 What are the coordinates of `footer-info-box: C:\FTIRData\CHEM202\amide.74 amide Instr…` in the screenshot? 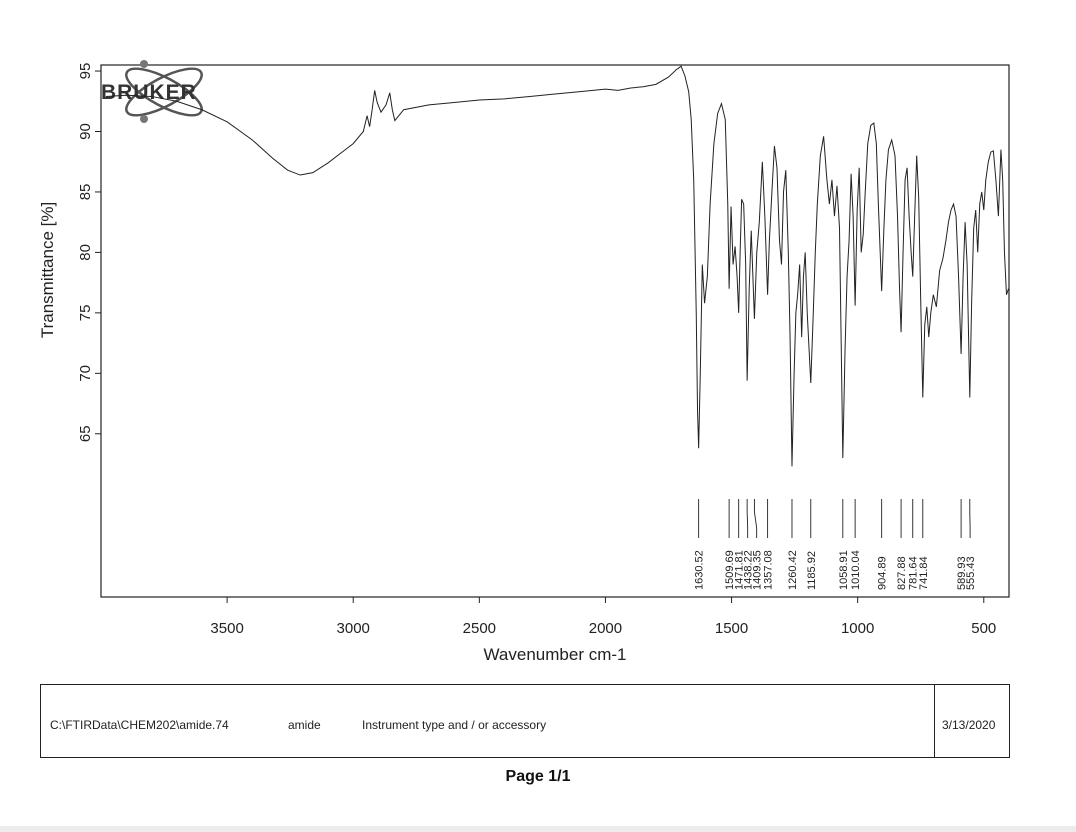 It's located at (525, 721).